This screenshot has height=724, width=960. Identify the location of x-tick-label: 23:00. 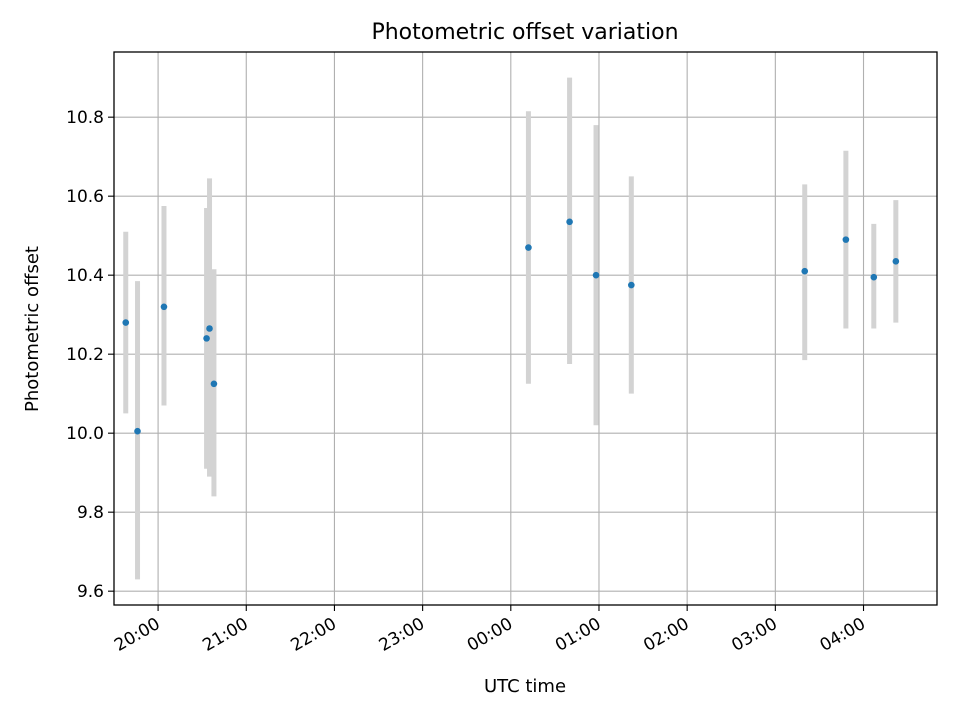
(402, 635).